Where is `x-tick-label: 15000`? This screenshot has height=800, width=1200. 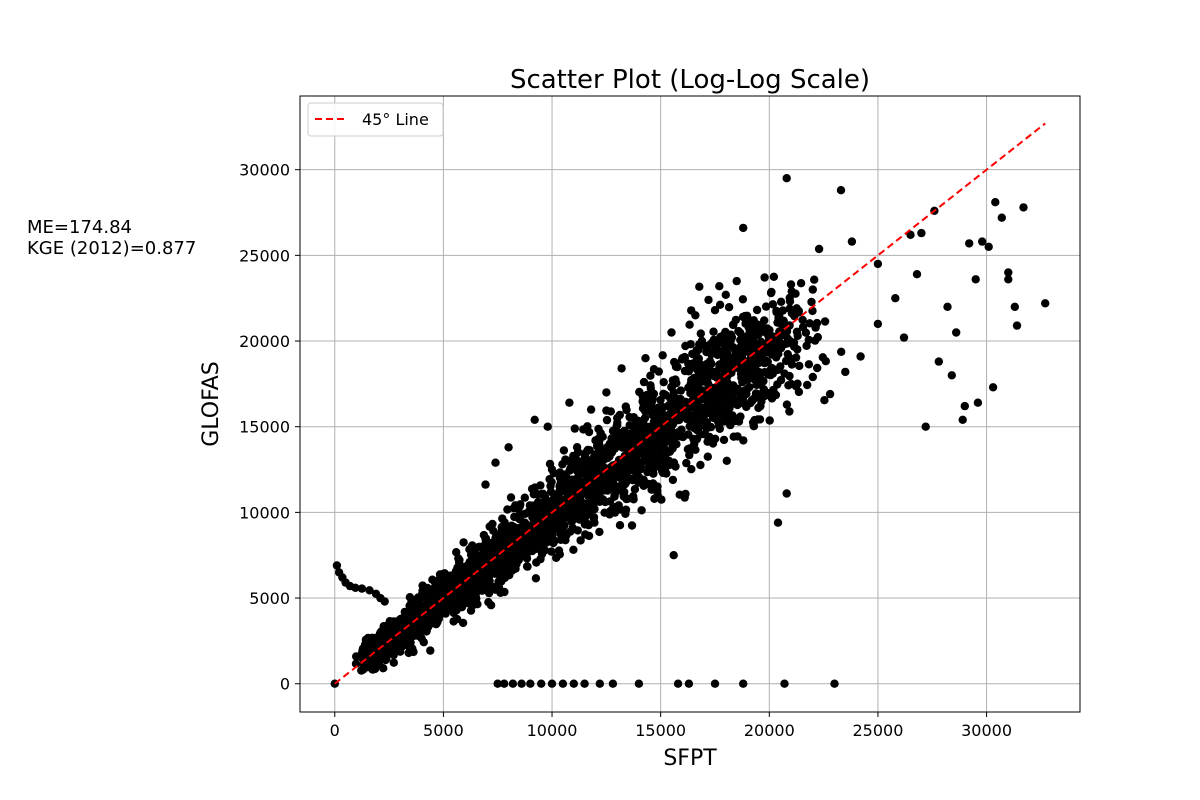 x-tick-label: 15000 is located at coordinates (660, 730).